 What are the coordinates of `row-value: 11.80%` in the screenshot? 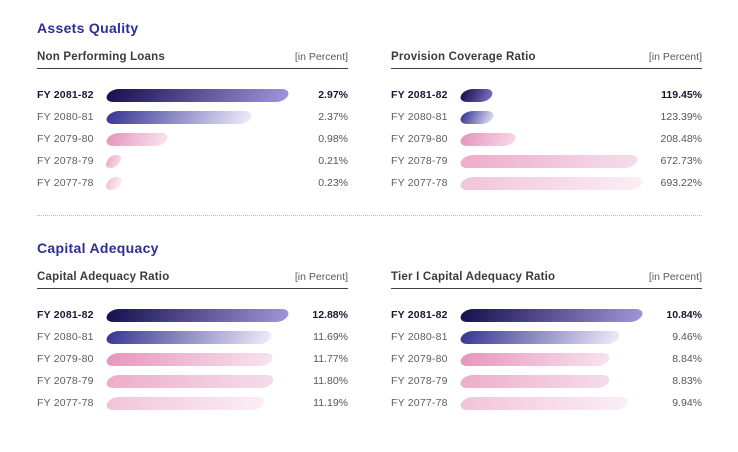 It's located at (330, 381).